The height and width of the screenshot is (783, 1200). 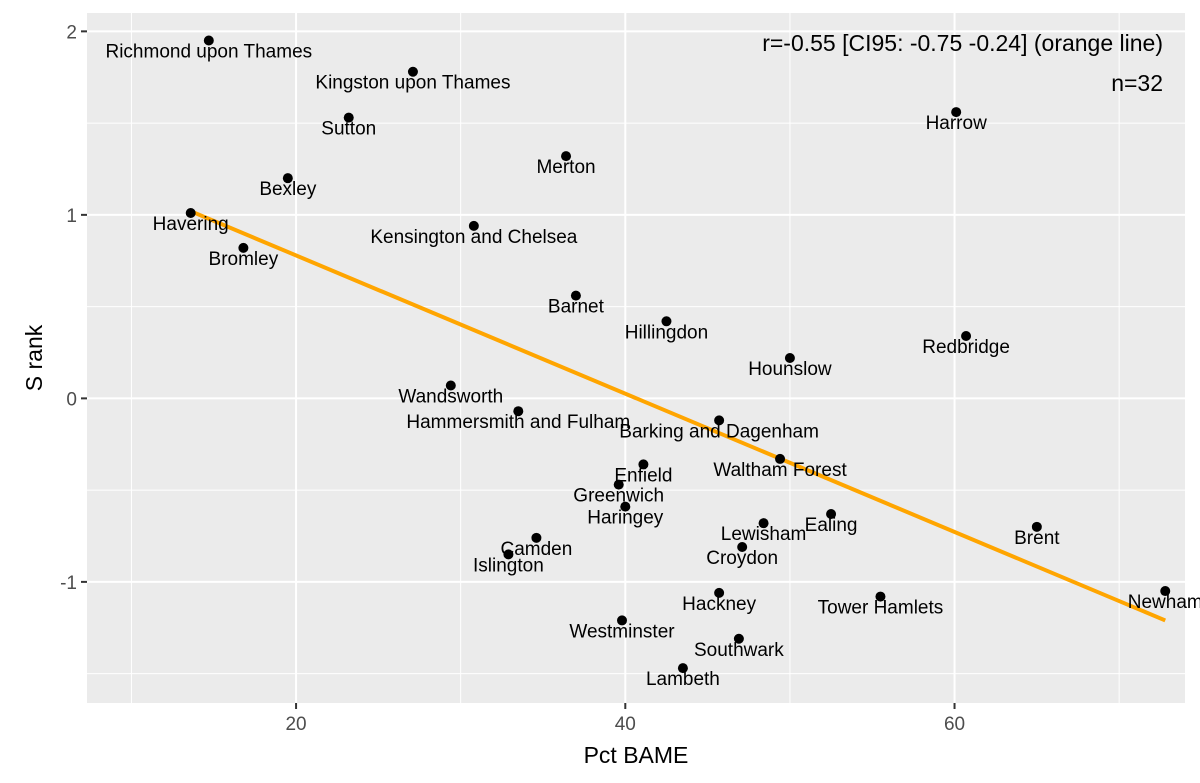 I want to click on x-axis: 20 40 60, so click(x=625, y=719).